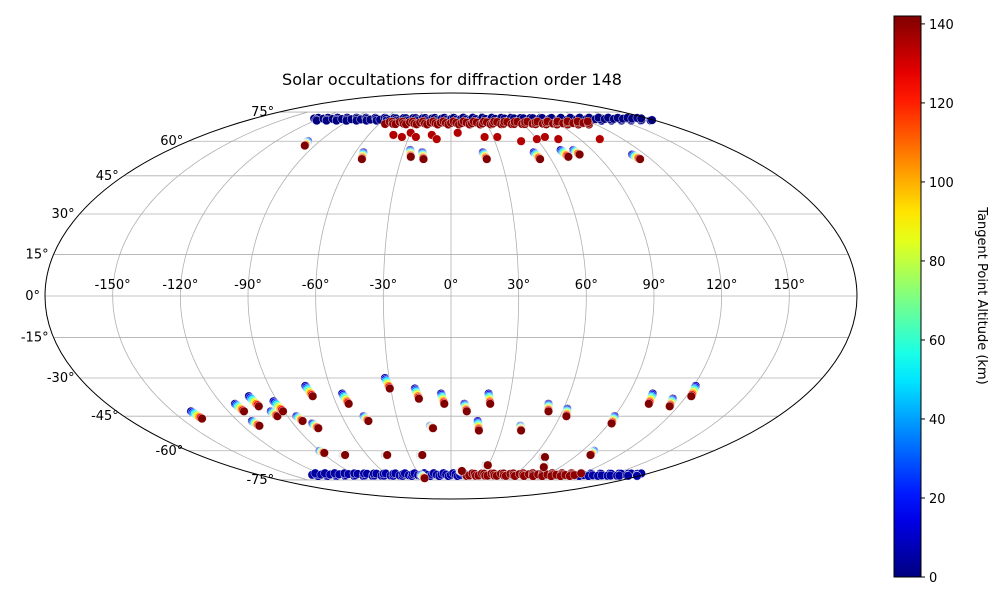 The width and height of the screenshot is (1000, 600). What do you see at coordinates (35, 338) in the screenshot?
I see `lat-tick-label: -15°` at bounding box center [35, 338].